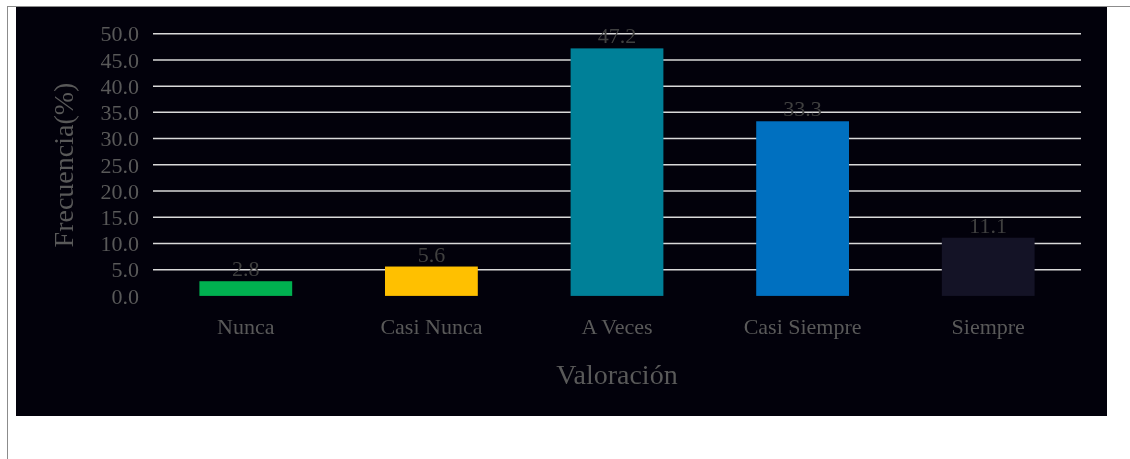 This screenshot has height=459, width=1130. I want to click on x-tick-label: Siempre, so click(988, 326).